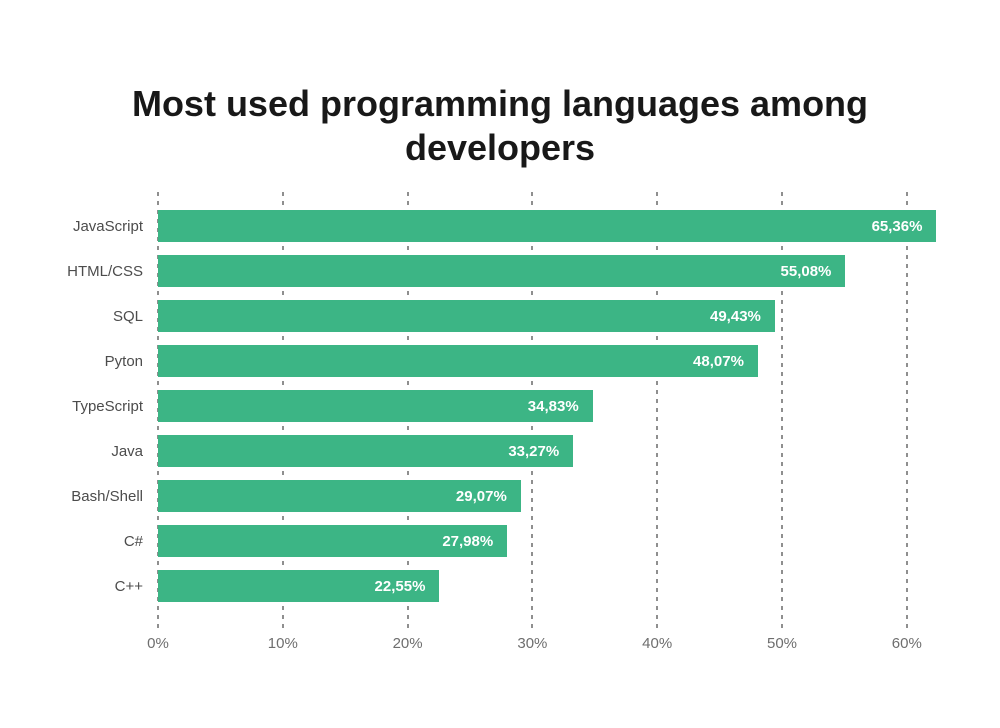 This screenshot has height=728, width=1000. What do you see at coordinates (375, 406) in the screenshot?
I see `bar: 34,83%` at bounding box center [375, 406].